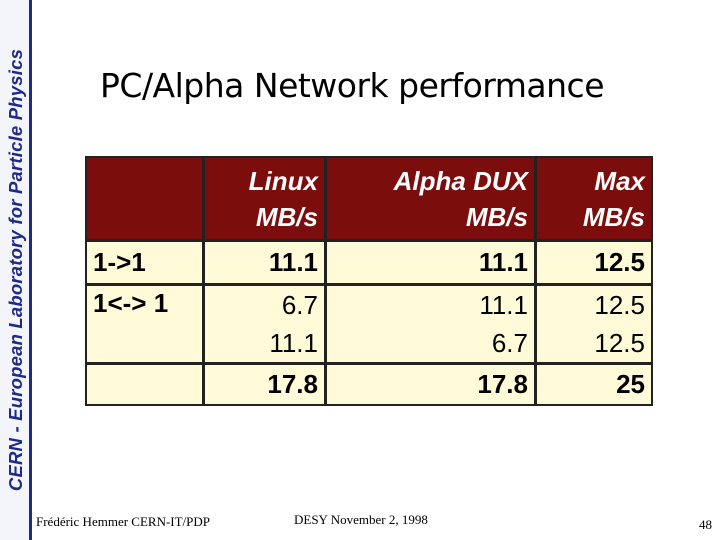  I want to click on table-header-max: Max MB/s, so click(594, 200).